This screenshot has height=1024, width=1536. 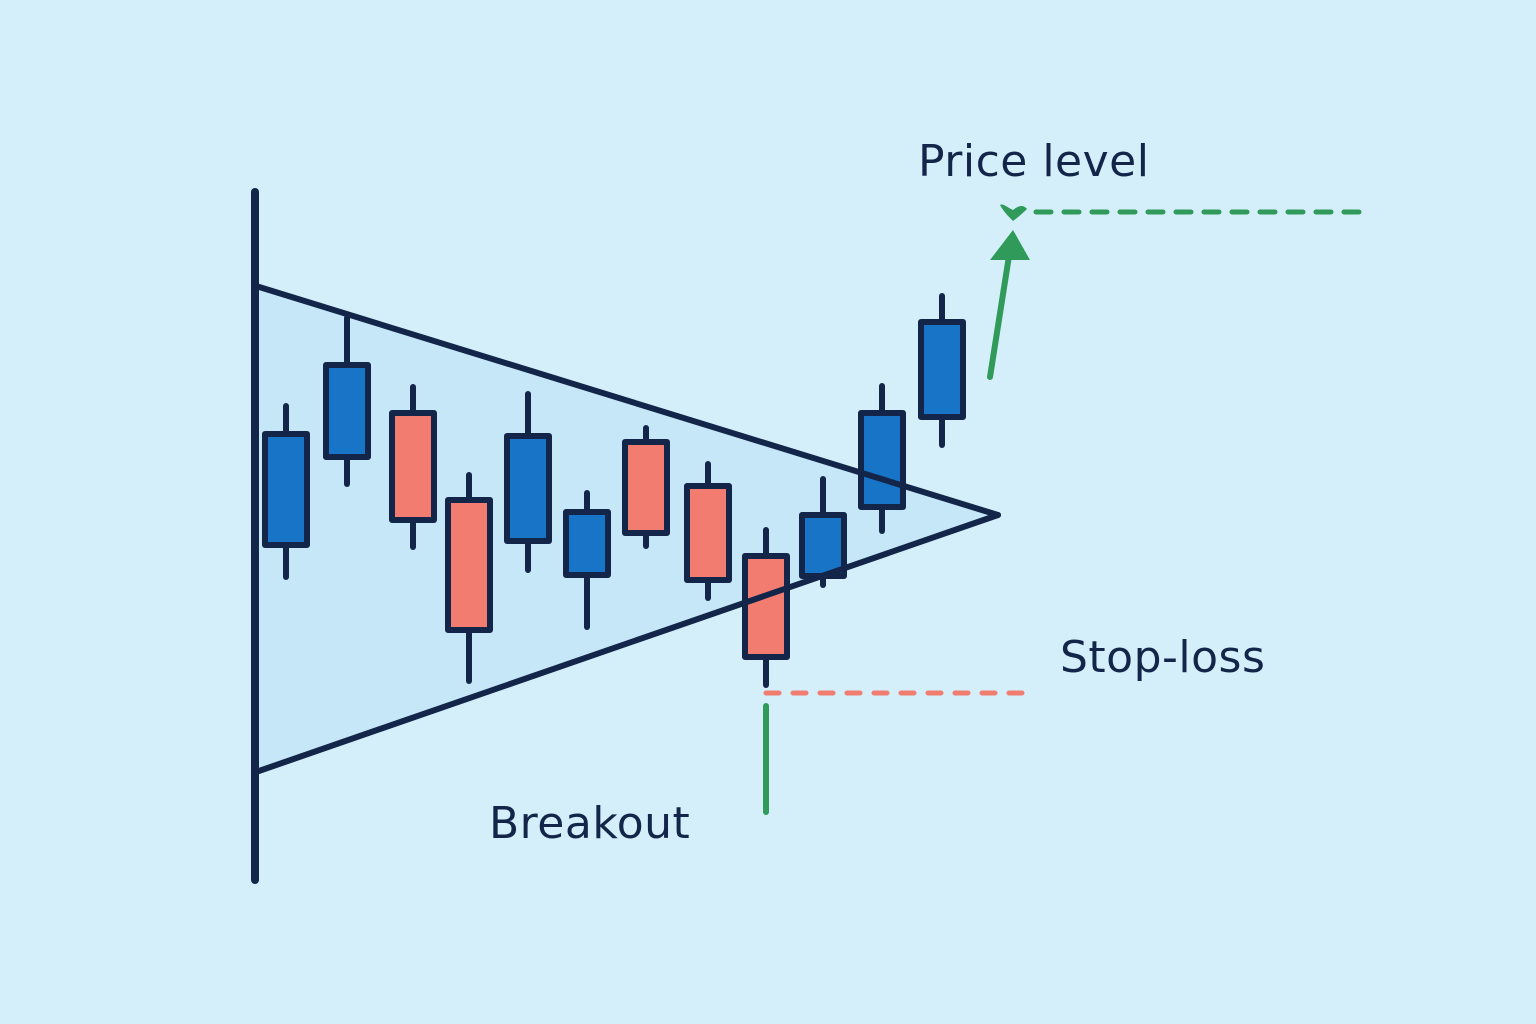 I want to click on price-level-marker-icon, so click(x=1013, y=212).